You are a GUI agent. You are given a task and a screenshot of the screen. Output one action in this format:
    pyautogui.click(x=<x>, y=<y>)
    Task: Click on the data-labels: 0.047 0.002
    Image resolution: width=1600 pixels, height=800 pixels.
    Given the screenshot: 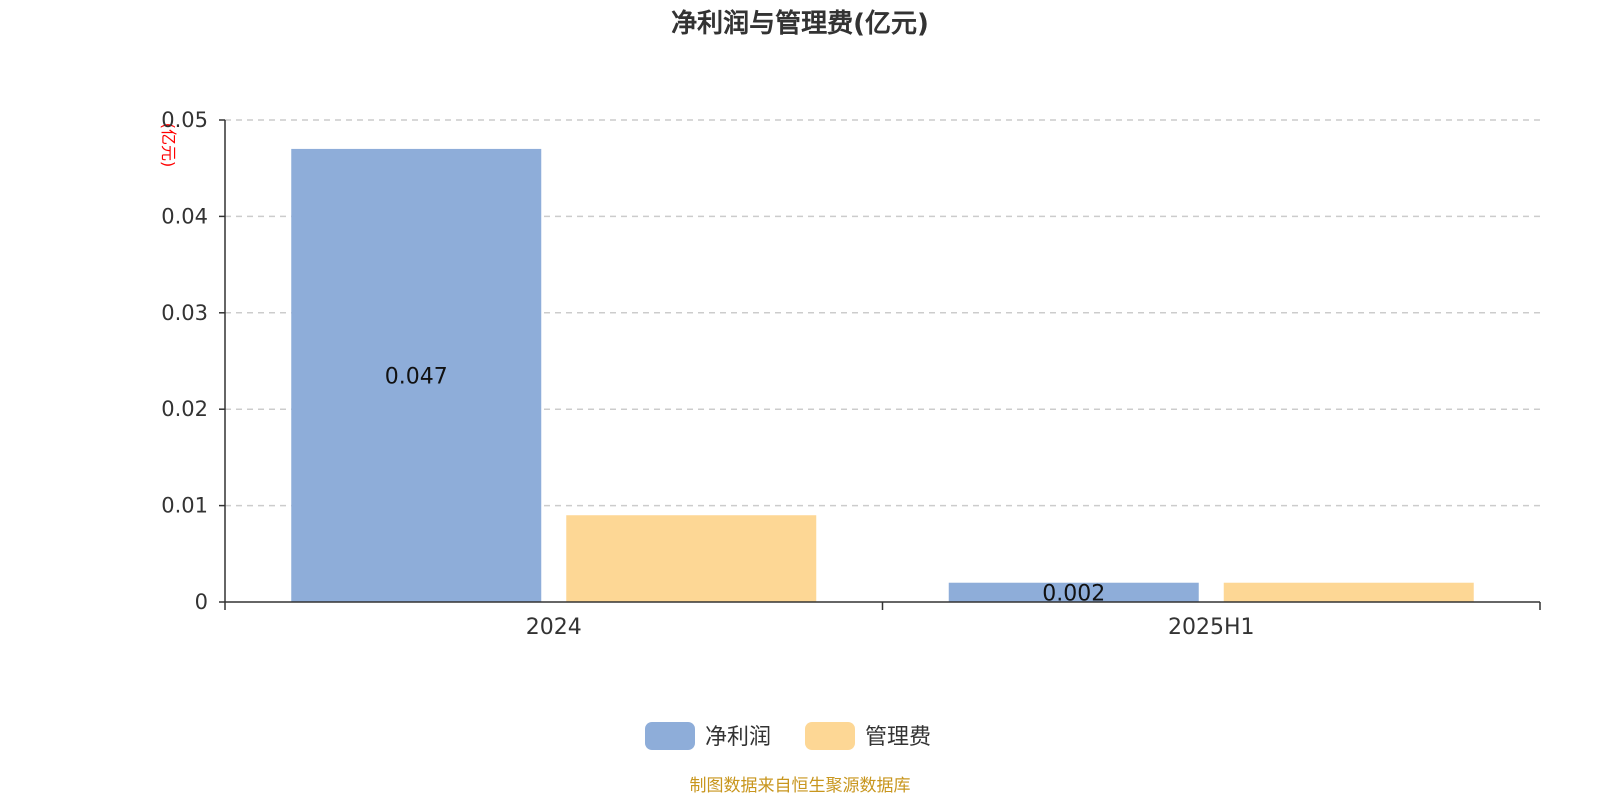 What is the action you would take?
    pyautogui.click(x=745, y=485)
    